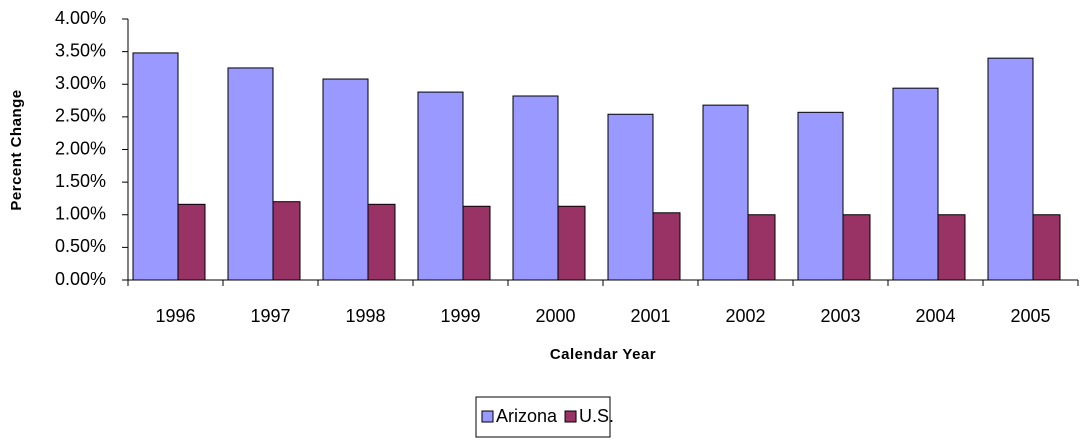 The height and width of the screenshot is (441, 1088). I want to click on x-axis-title: Calendar Year, so click(603, 354).